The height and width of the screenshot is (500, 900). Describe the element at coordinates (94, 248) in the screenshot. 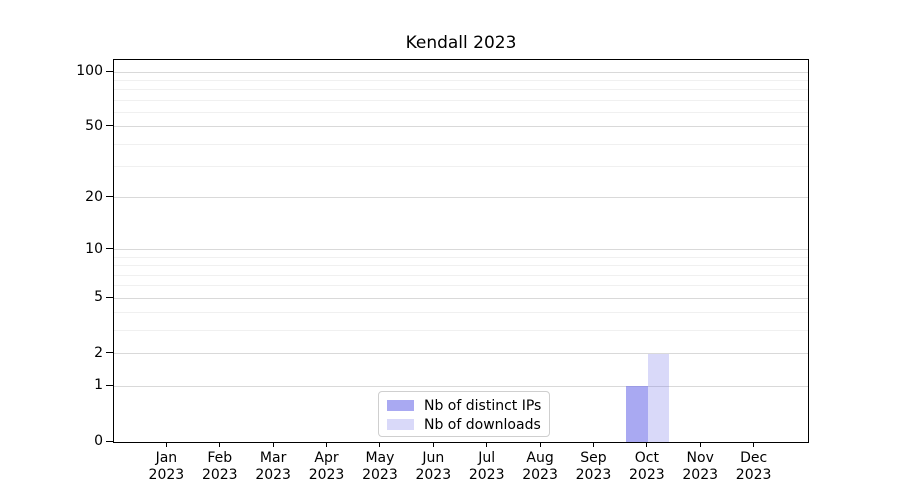

I see `y-tick-label: 10` at that location.